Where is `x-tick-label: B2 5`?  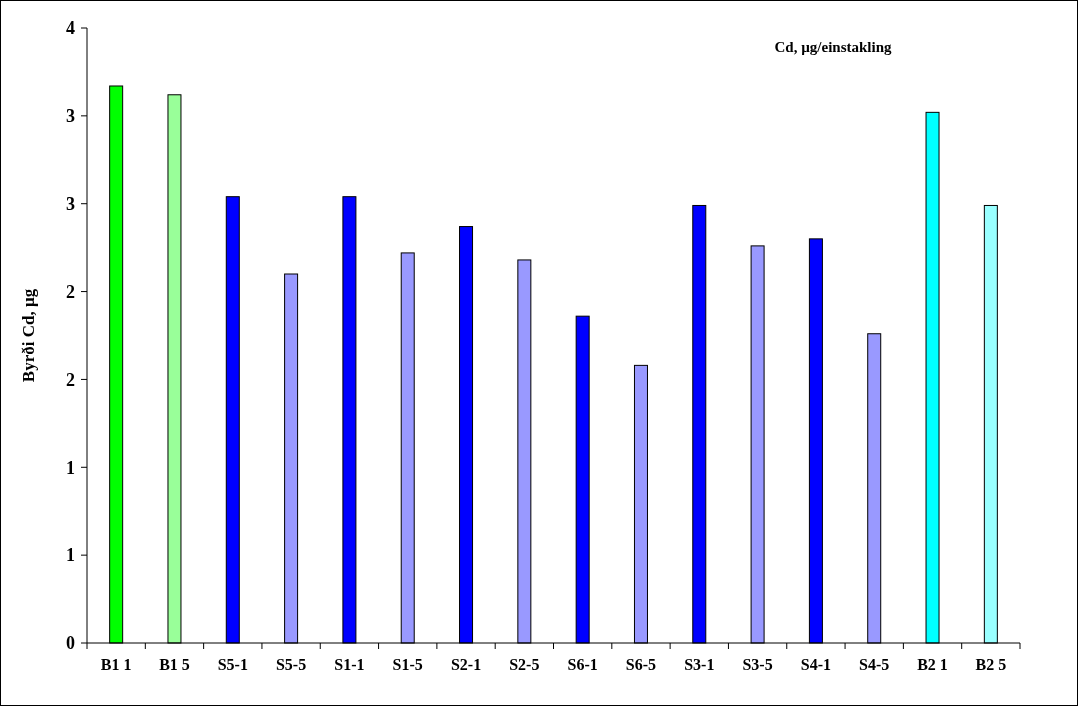 x-tick-label: B2 5 is located at coordinates (991, 664).